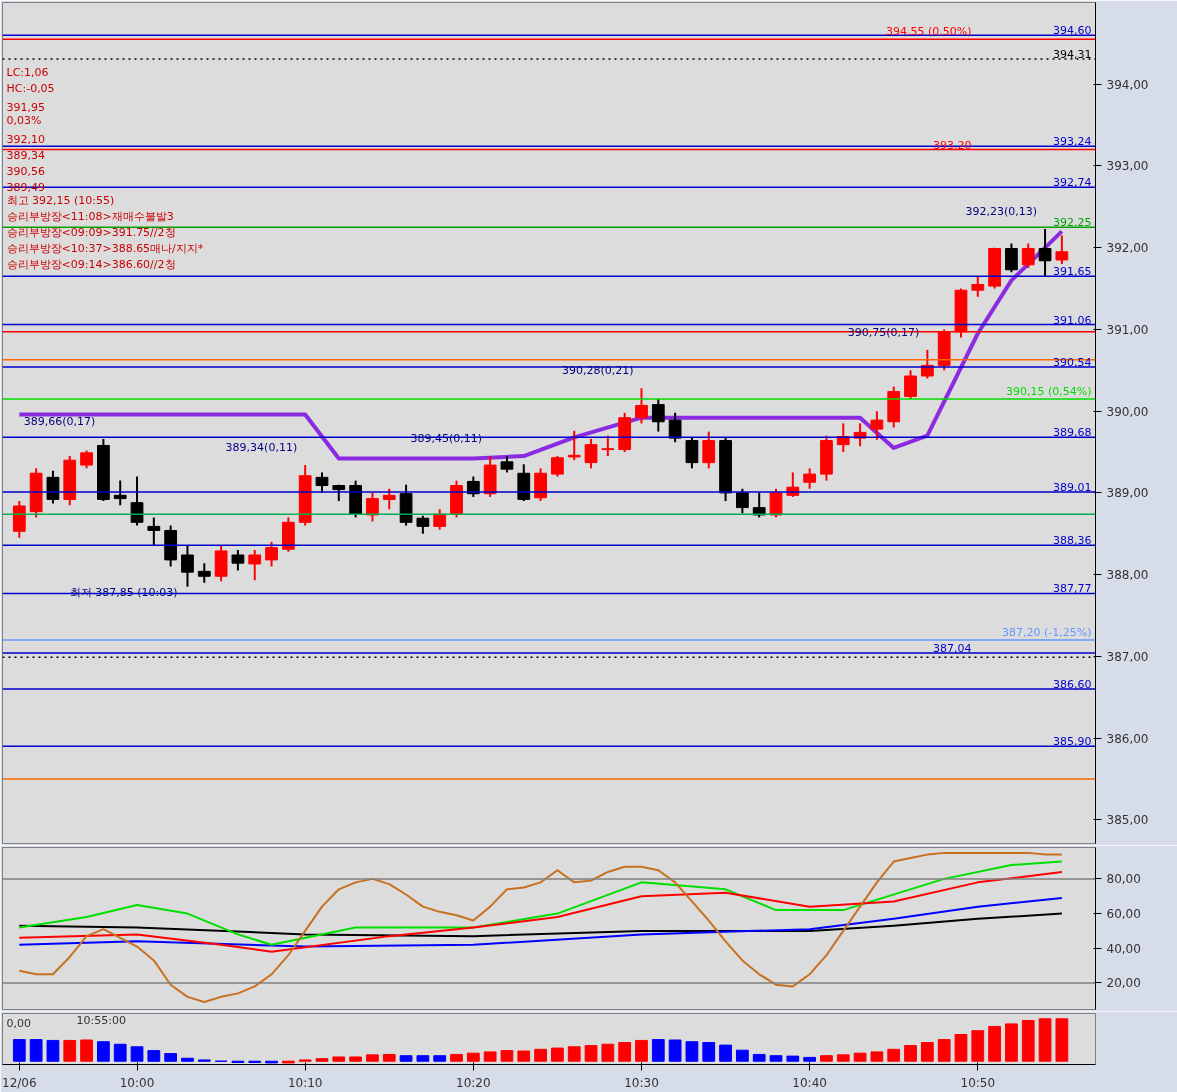  I want to click on annotation: 승리부방장<10:37>388.65매나/지지*, so click(105, 248).